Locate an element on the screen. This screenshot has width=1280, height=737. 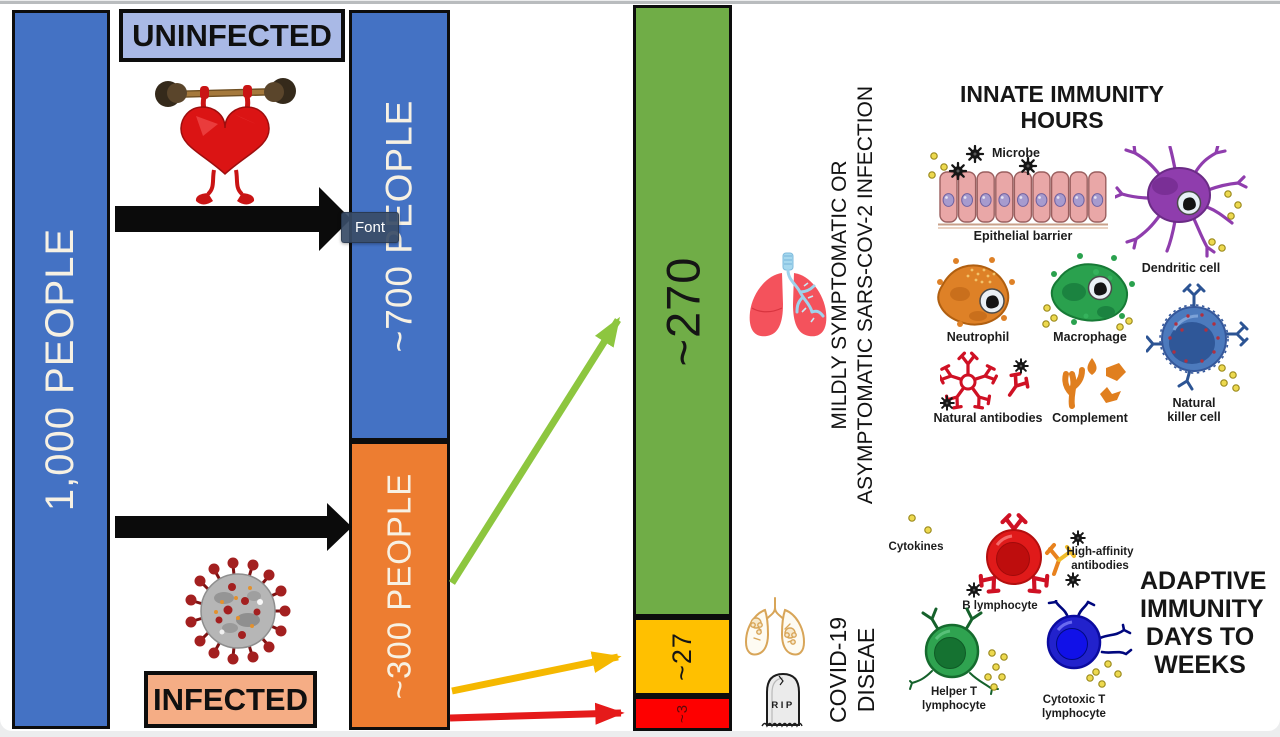
bar-270-label: ~270 is located at coordinates (682, 311).